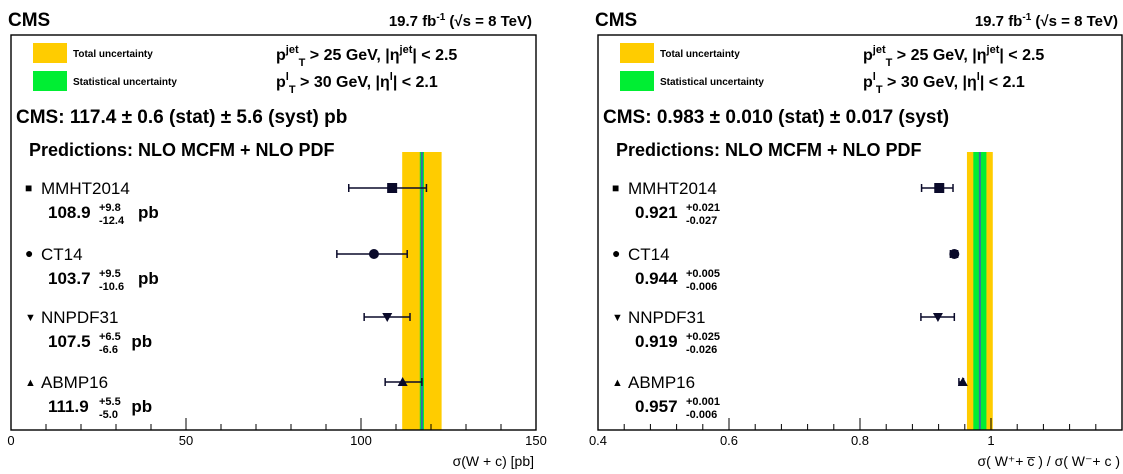 This screenshot has width=1123, height=474. What do you see at coordinates (703, 208) in the screenshot?
I see `prediction-err-up: +0.021` at bounding box center [703, 208].